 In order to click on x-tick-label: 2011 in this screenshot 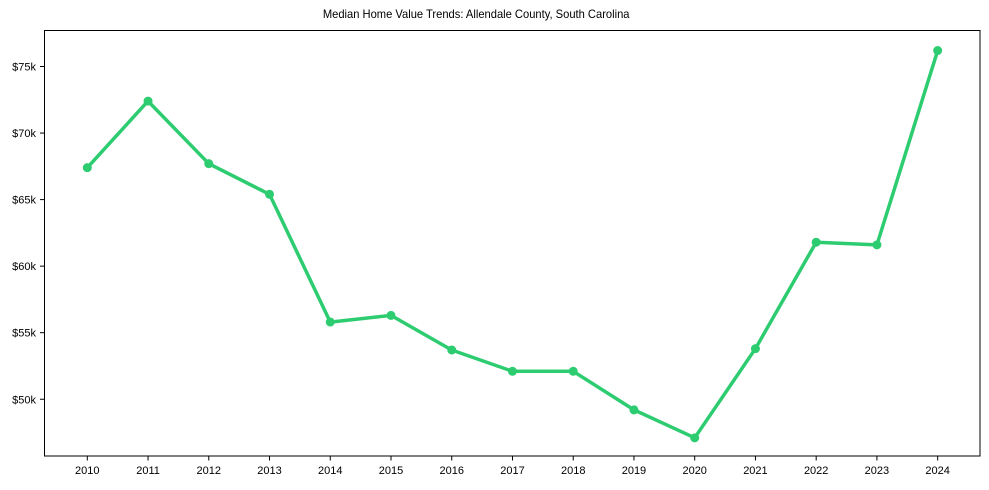, I will do `click(148, 471)`.